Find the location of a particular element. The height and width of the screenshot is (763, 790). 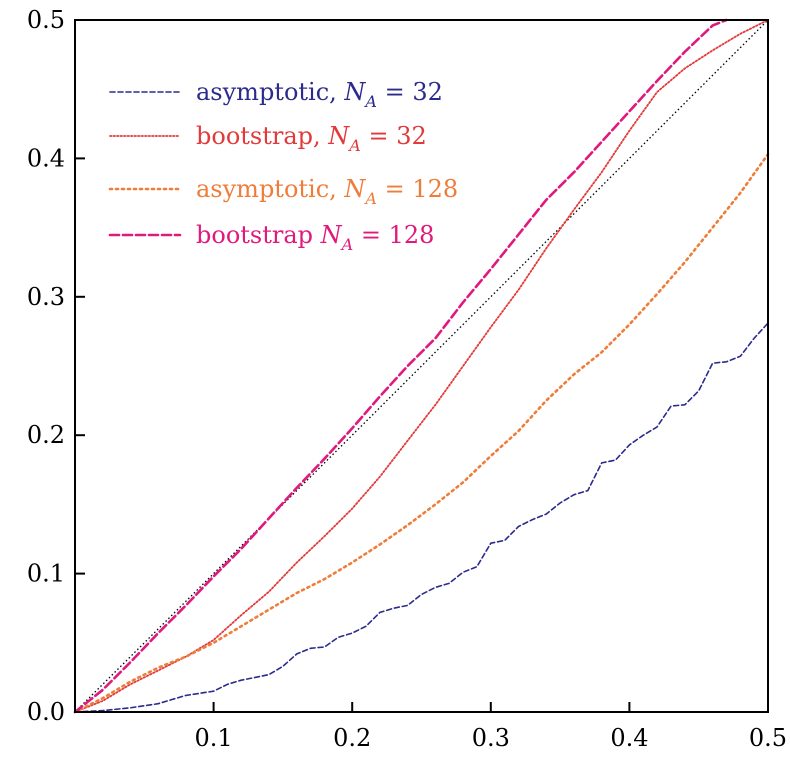

y-tick-label: 0.1 is located at coordinates (46, 574).